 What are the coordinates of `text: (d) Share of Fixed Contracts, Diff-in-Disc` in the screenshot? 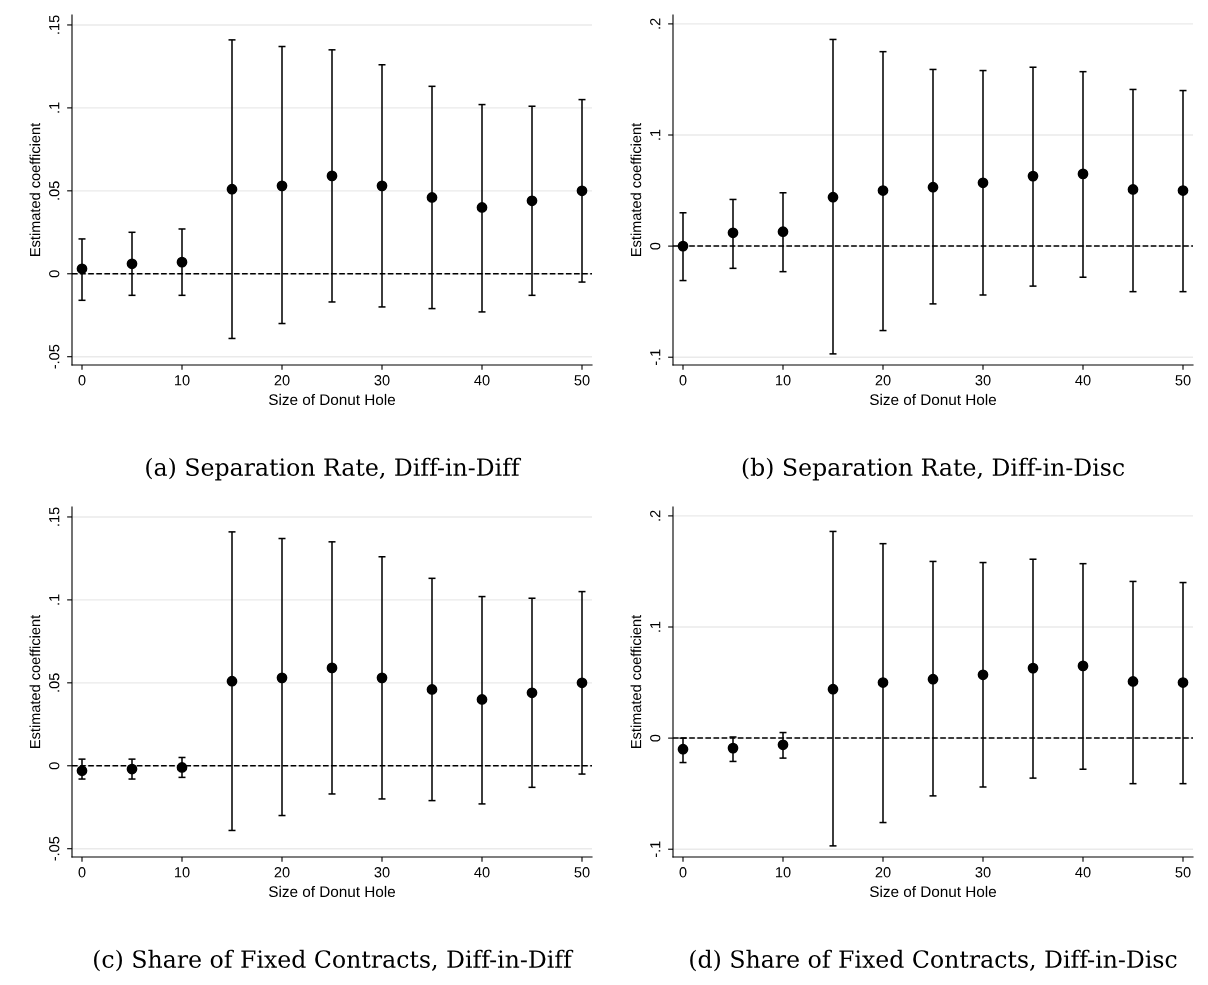 It's located at (933, 960).